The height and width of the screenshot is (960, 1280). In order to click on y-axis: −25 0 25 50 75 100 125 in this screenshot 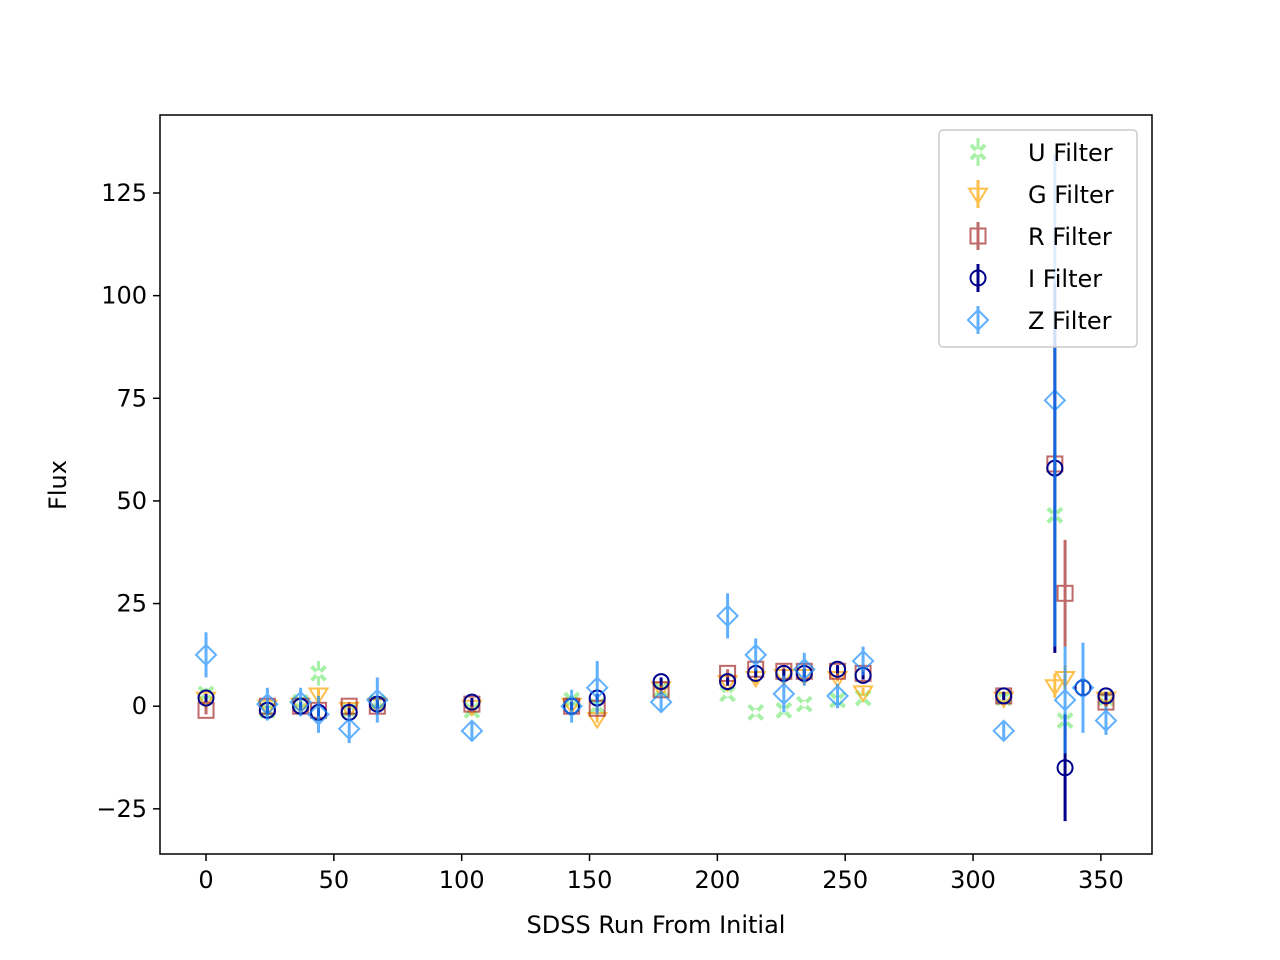, I will do `click(128, 501)`.